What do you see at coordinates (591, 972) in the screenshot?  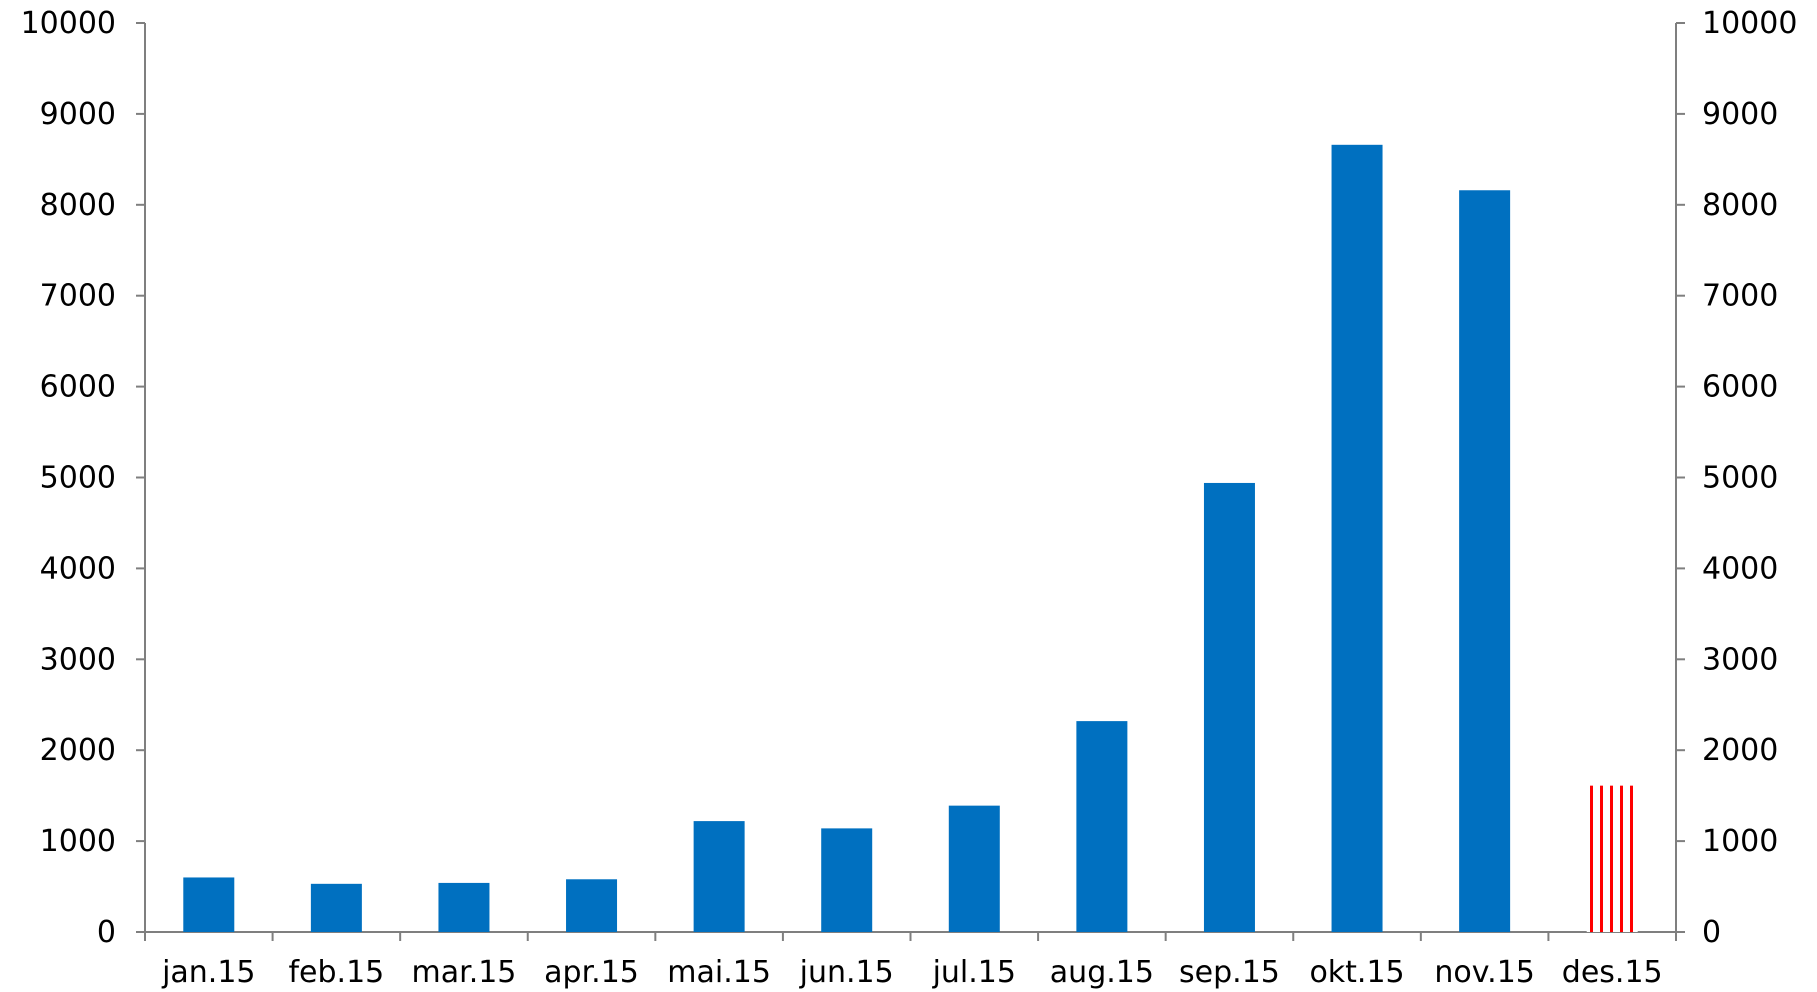 I see `x-tick-label: apr.15` at bounding box center [591, 972].